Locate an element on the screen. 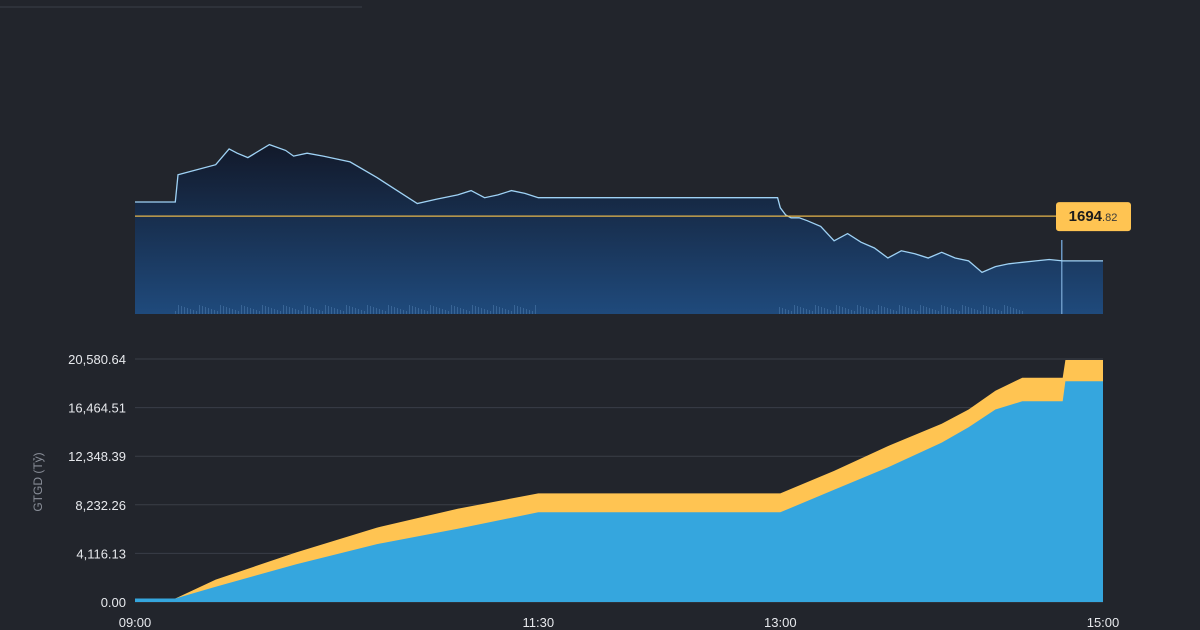 This screenshot has width=1200, height=630. current-value-label: 1694.82 is located at coordinates (1093, 216).